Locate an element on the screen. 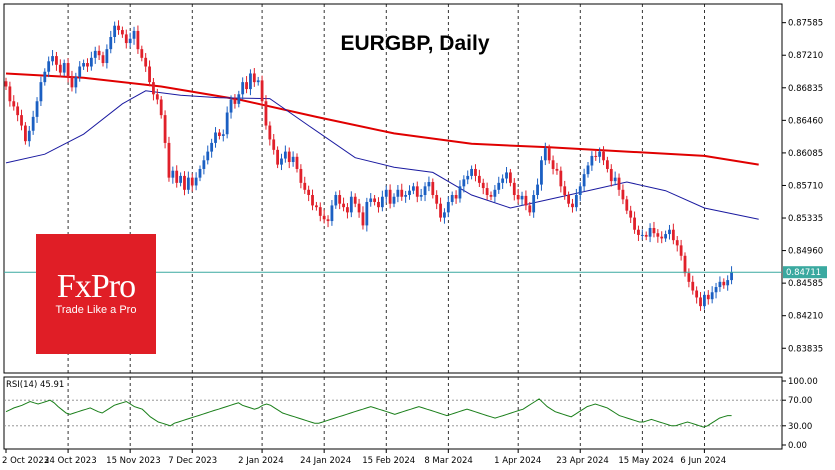  price-tick-label-0: 0.87585 is located at coordinates (805, 24).